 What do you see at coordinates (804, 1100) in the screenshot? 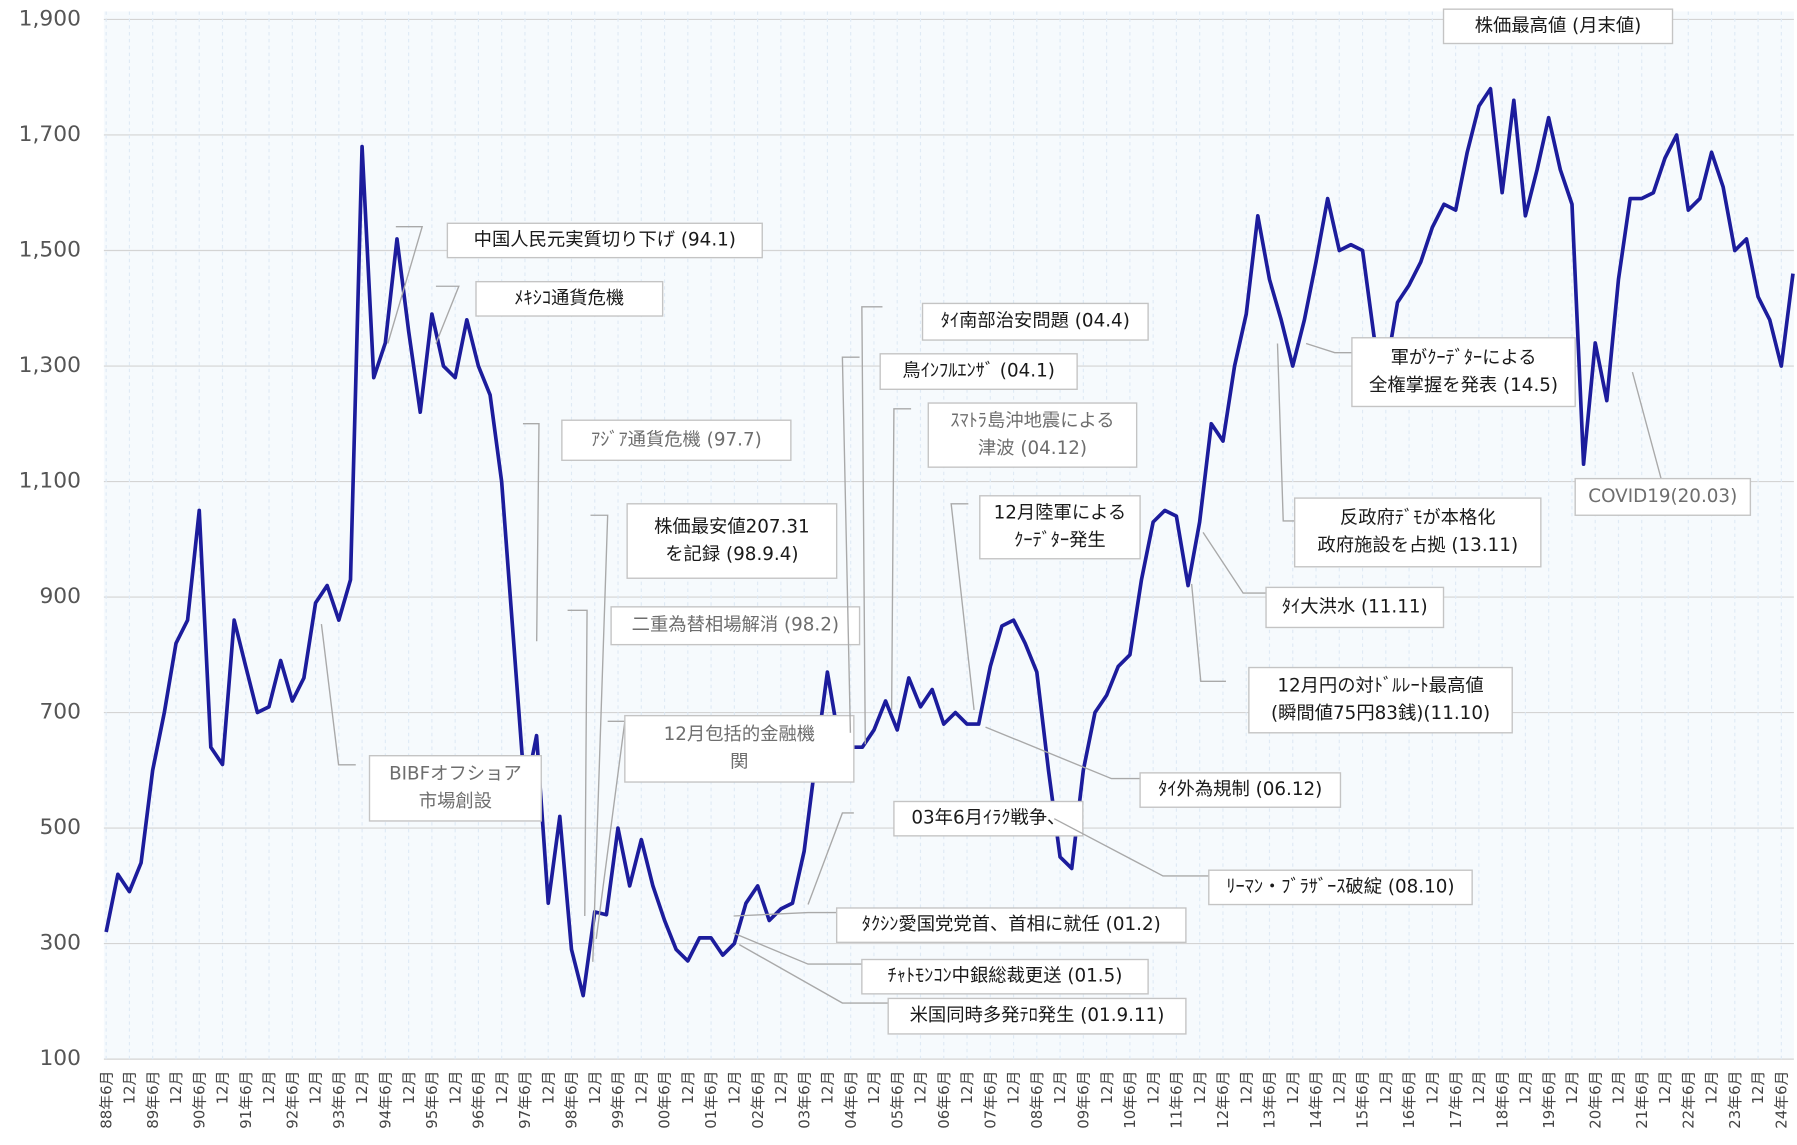
I see `x-tick-label: 03年6月` at bounding box center [804, 1100].